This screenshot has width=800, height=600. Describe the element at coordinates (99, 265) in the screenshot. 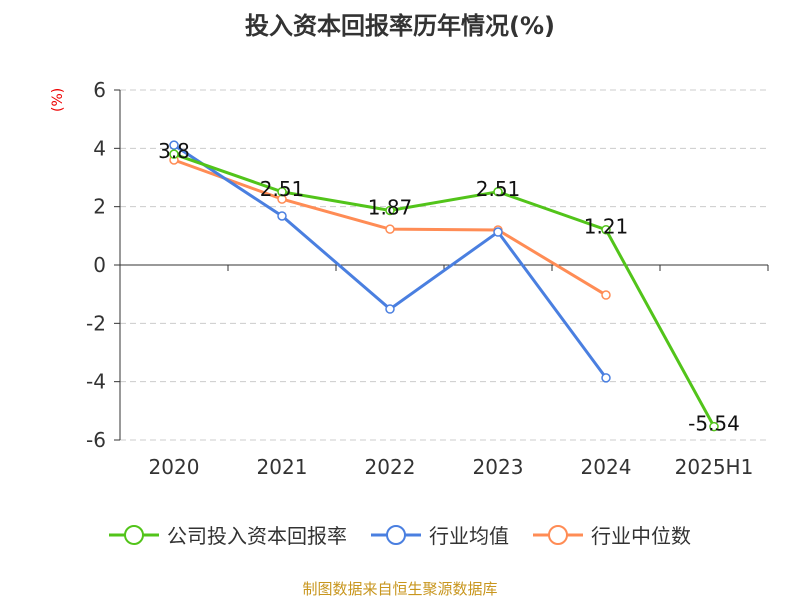

I see `y-tick-label: 0` at that location.